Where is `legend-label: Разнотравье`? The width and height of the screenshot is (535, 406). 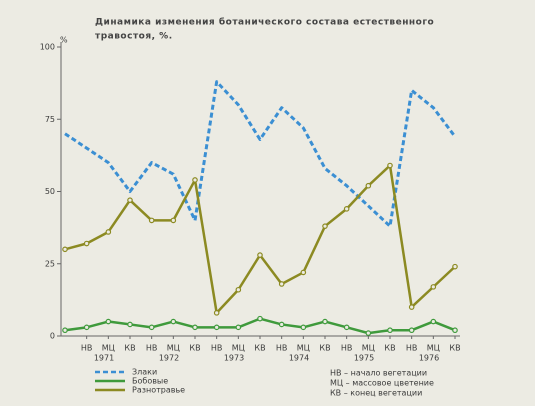
legend-label: Разнотравье is located at coordinates (158, 390).